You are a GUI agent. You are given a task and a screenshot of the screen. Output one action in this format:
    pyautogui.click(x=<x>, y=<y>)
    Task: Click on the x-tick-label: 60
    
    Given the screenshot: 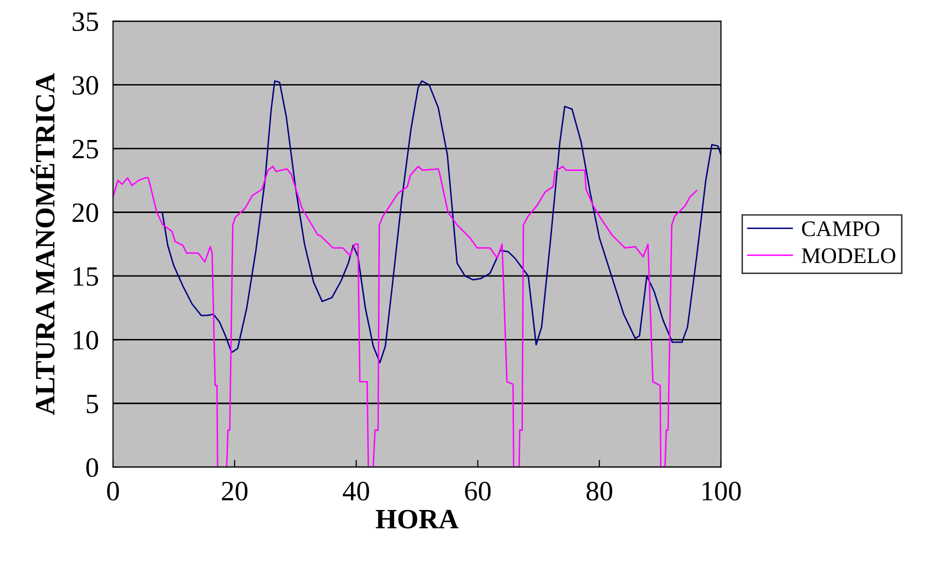 What is the action you would take?
    pyautogui.click(x=478, y=491)
    